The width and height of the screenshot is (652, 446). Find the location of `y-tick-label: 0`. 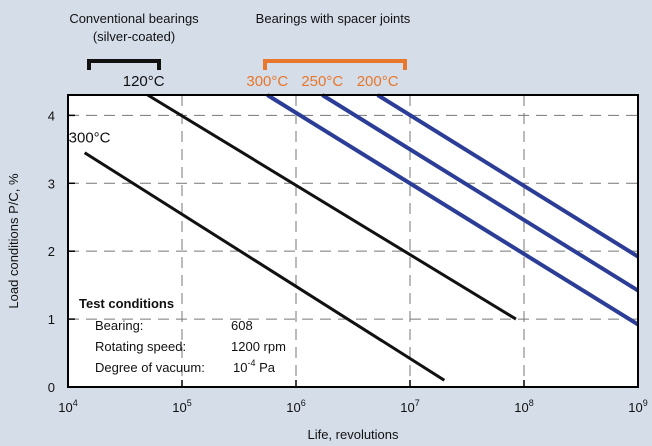

y-tick-label: 0 is located at coordinates (51, 387).